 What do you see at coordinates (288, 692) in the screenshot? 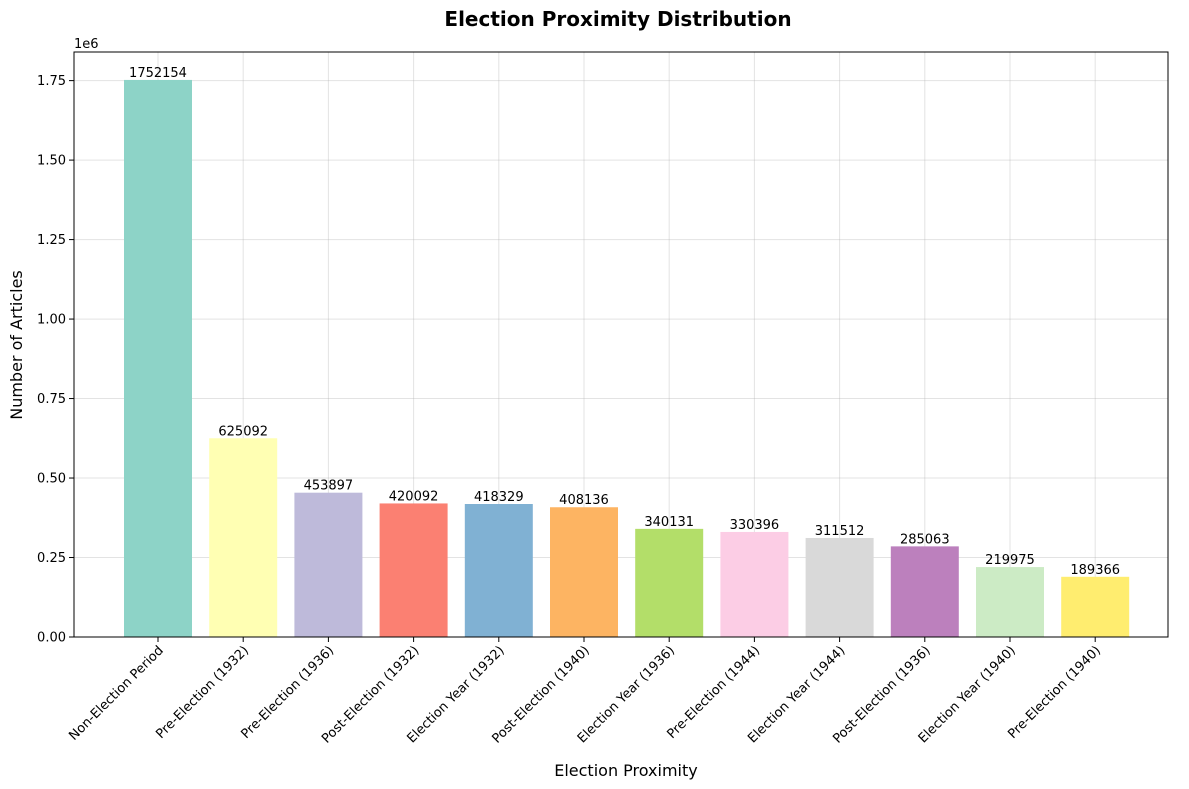
I see `x-tick-label: Pre-Election (1936)` at bounding box center [288, 692].